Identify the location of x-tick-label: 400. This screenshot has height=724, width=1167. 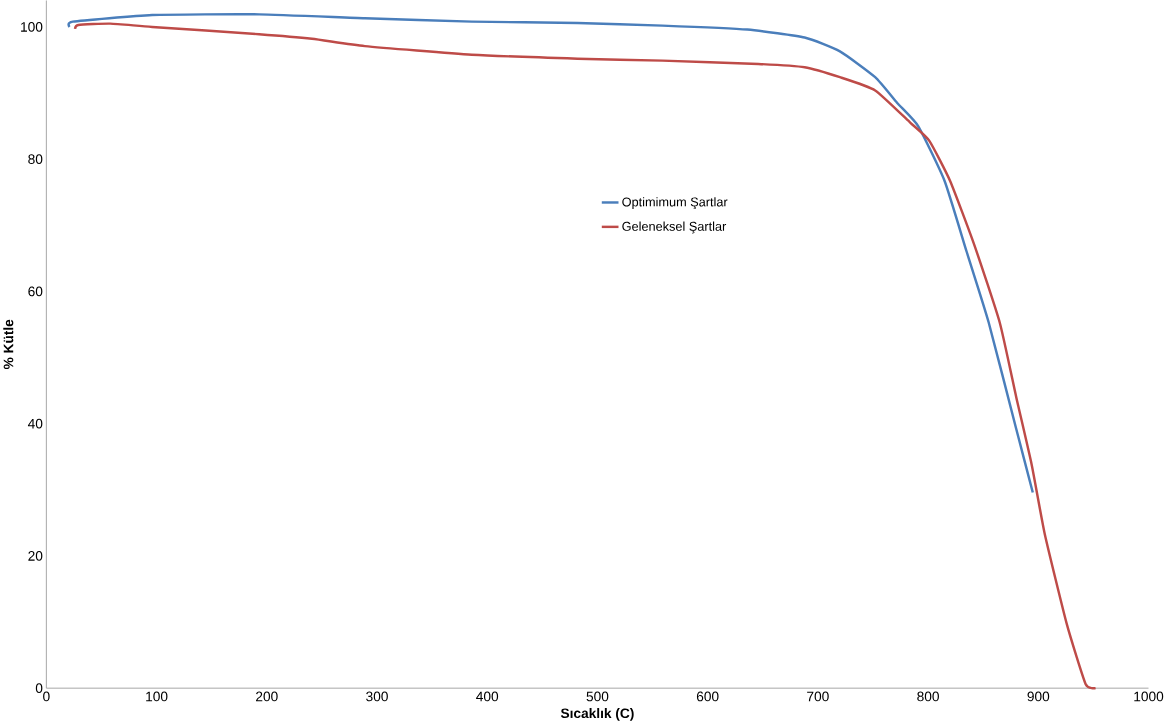
(487, 696).